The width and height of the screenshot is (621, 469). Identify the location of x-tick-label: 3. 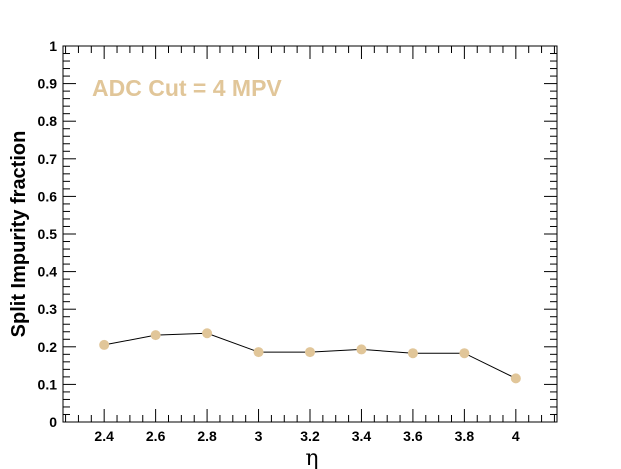
(259, 436).